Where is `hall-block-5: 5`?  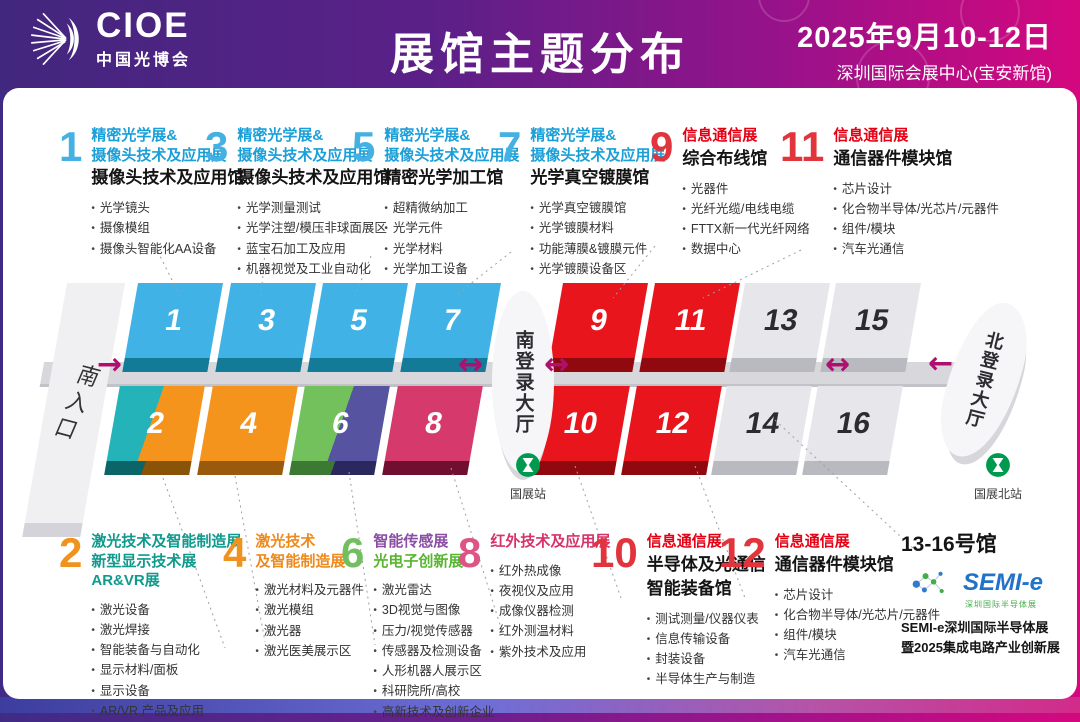 hall-block-5: 5 is located at coordinates (357, 327).